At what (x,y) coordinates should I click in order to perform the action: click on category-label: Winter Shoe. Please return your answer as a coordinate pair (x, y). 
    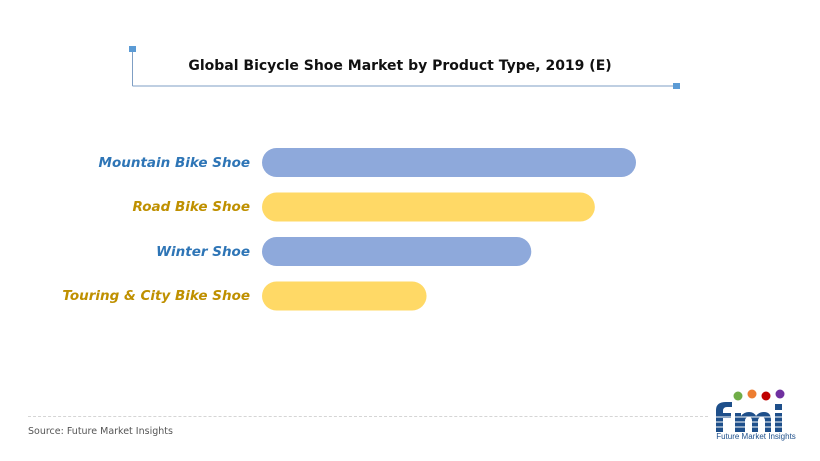
    Looking at the image, I should click on (203, 251).